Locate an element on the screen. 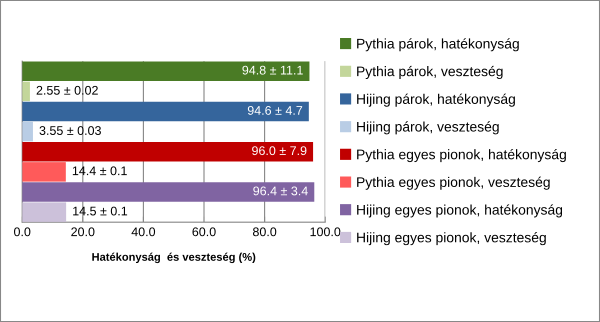 The width and height of the screenshot is (600, 322). legend-label: Pythia párok, veszteség is located at coordinates (430, 72).